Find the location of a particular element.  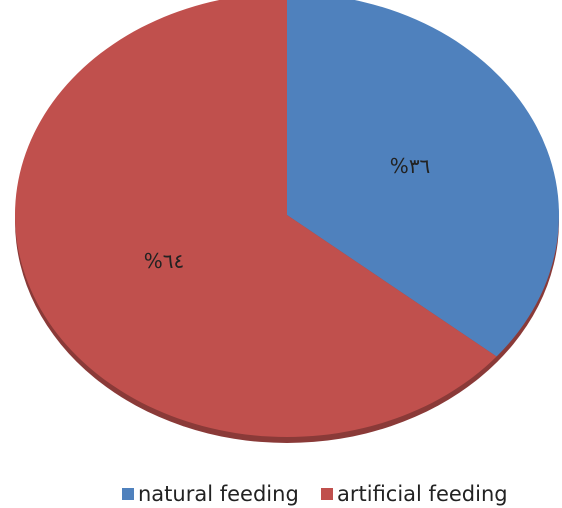

legend-label: artificial feeding is located at coordinates (422, 494).